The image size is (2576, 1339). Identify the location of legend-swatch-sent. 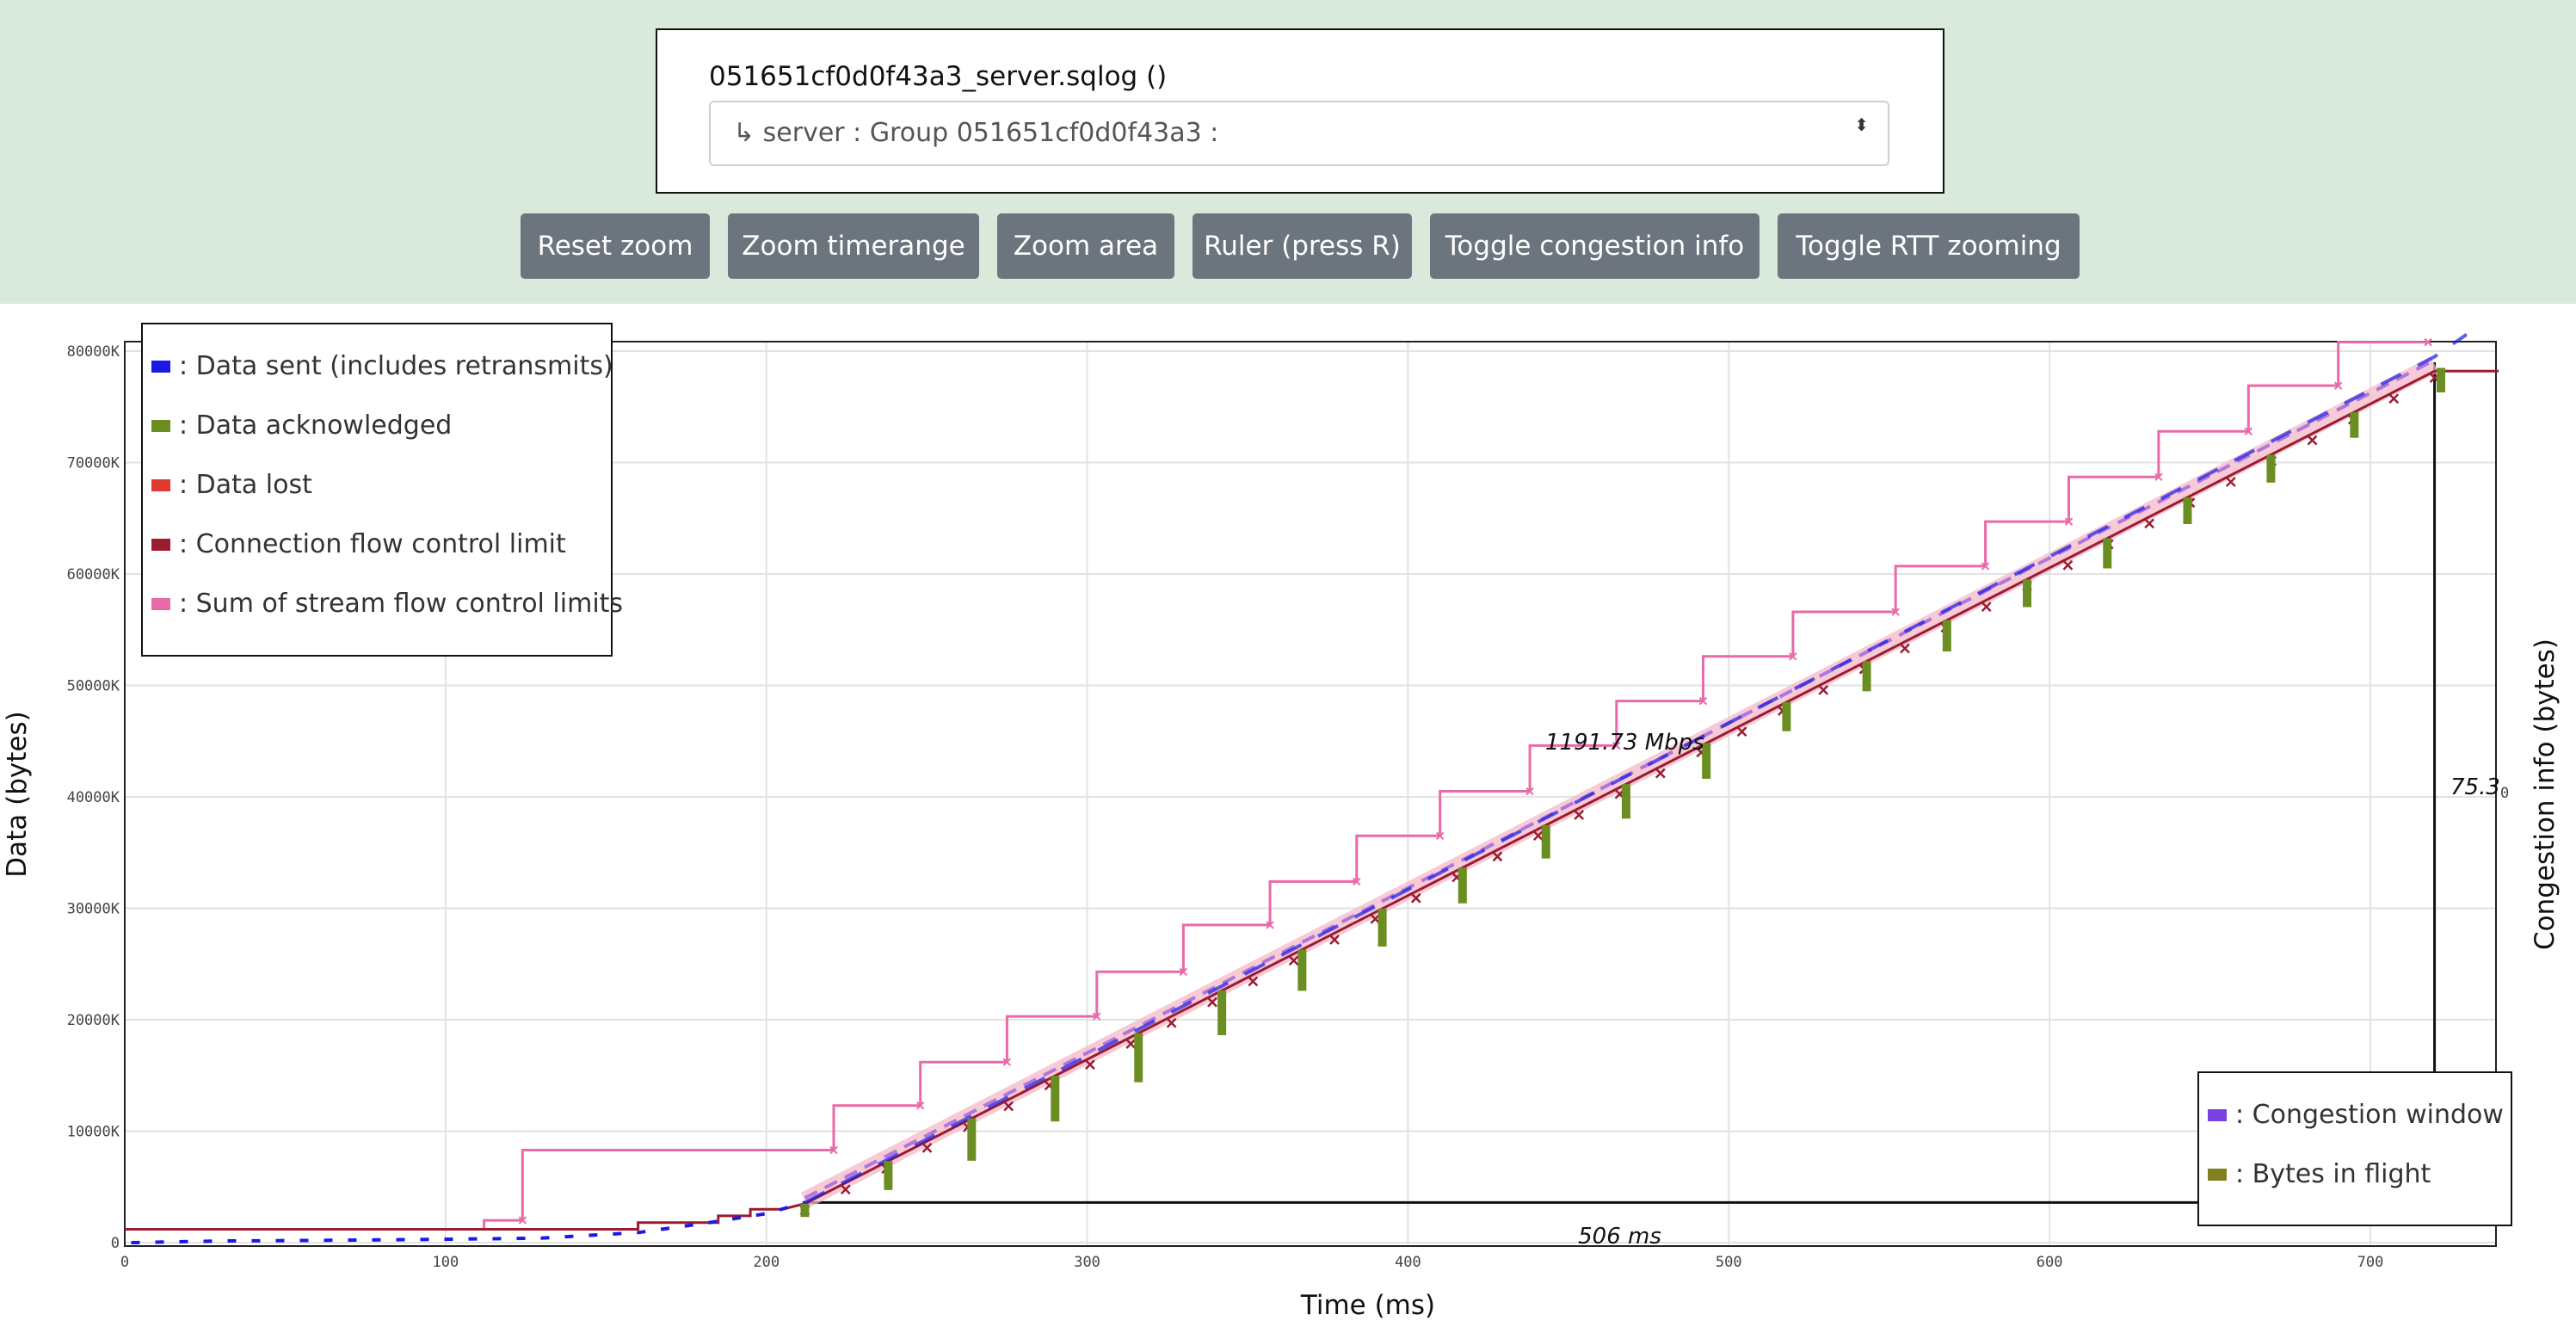
(160, 367).